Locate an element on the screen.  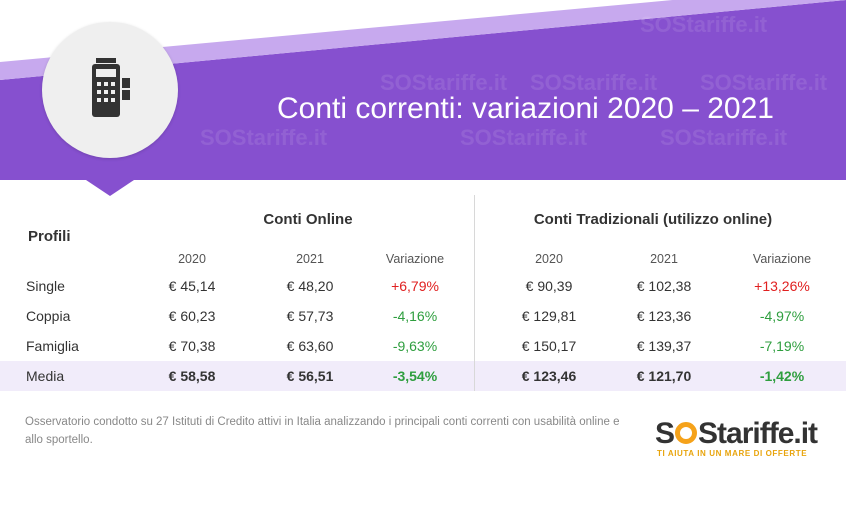
table-cell: € 58,58 is located at coordinates (192, 376).